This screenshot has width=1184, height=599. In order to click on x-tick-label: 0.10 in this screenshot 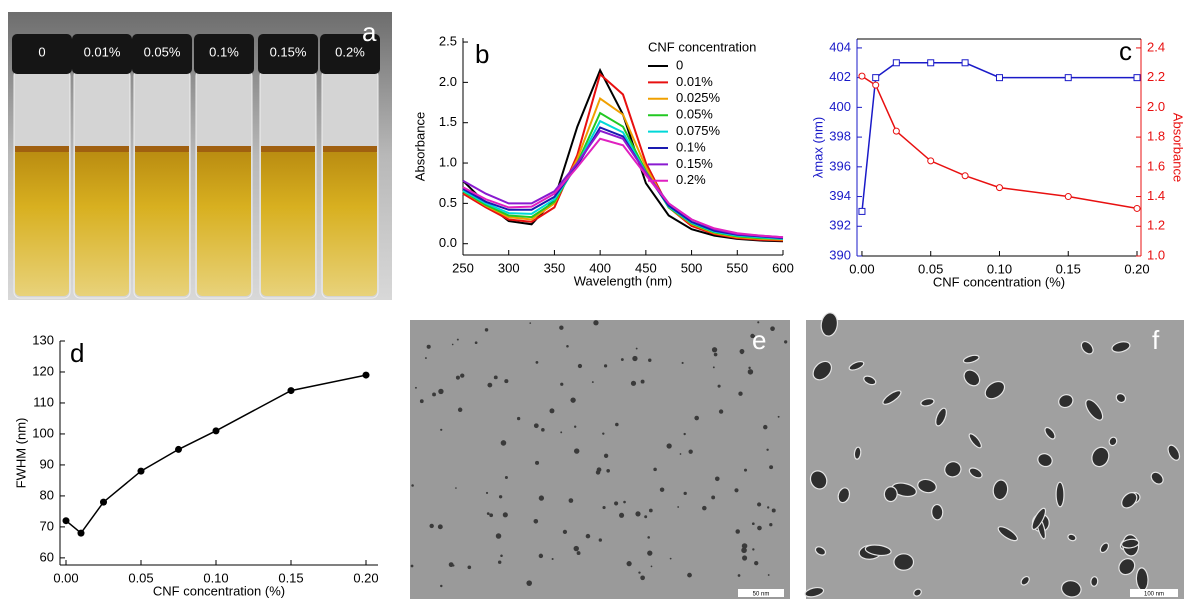, I will do `click(999, 268)`.